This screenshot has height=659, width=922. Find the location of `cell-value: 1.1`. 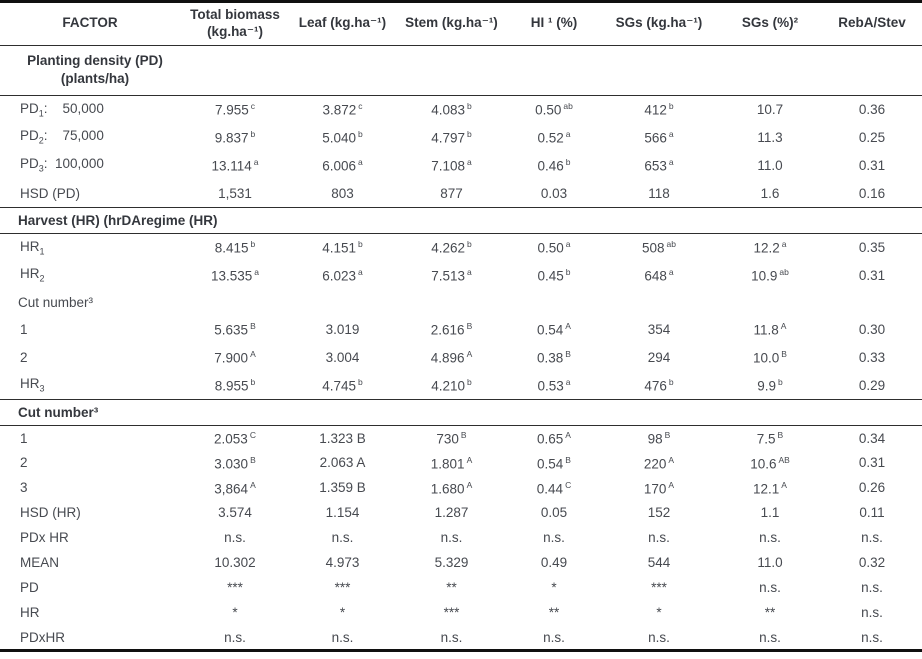

cell-value: 1.1 is located at coordinates (770, 513).